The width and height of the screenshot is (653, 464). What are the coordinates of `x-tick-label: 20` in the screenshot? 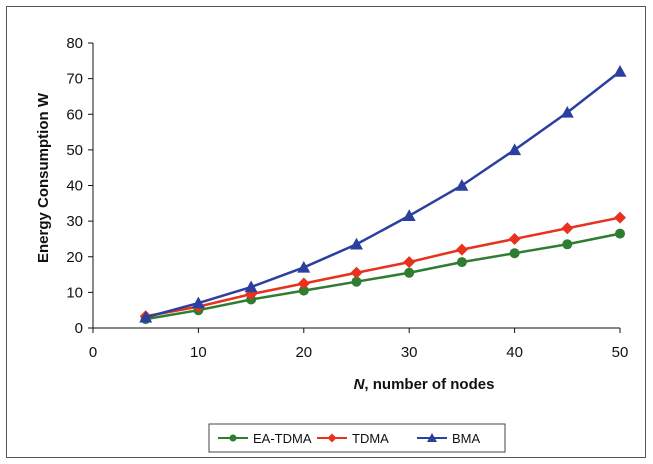 It's located at (303, 352).